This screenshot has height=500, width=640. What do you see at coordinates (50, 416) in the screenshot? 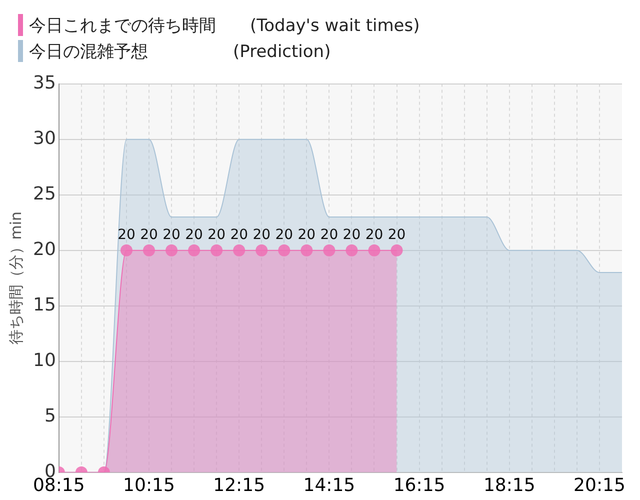
I see `y-tick-label: 5` at bounding box center [50, 416].